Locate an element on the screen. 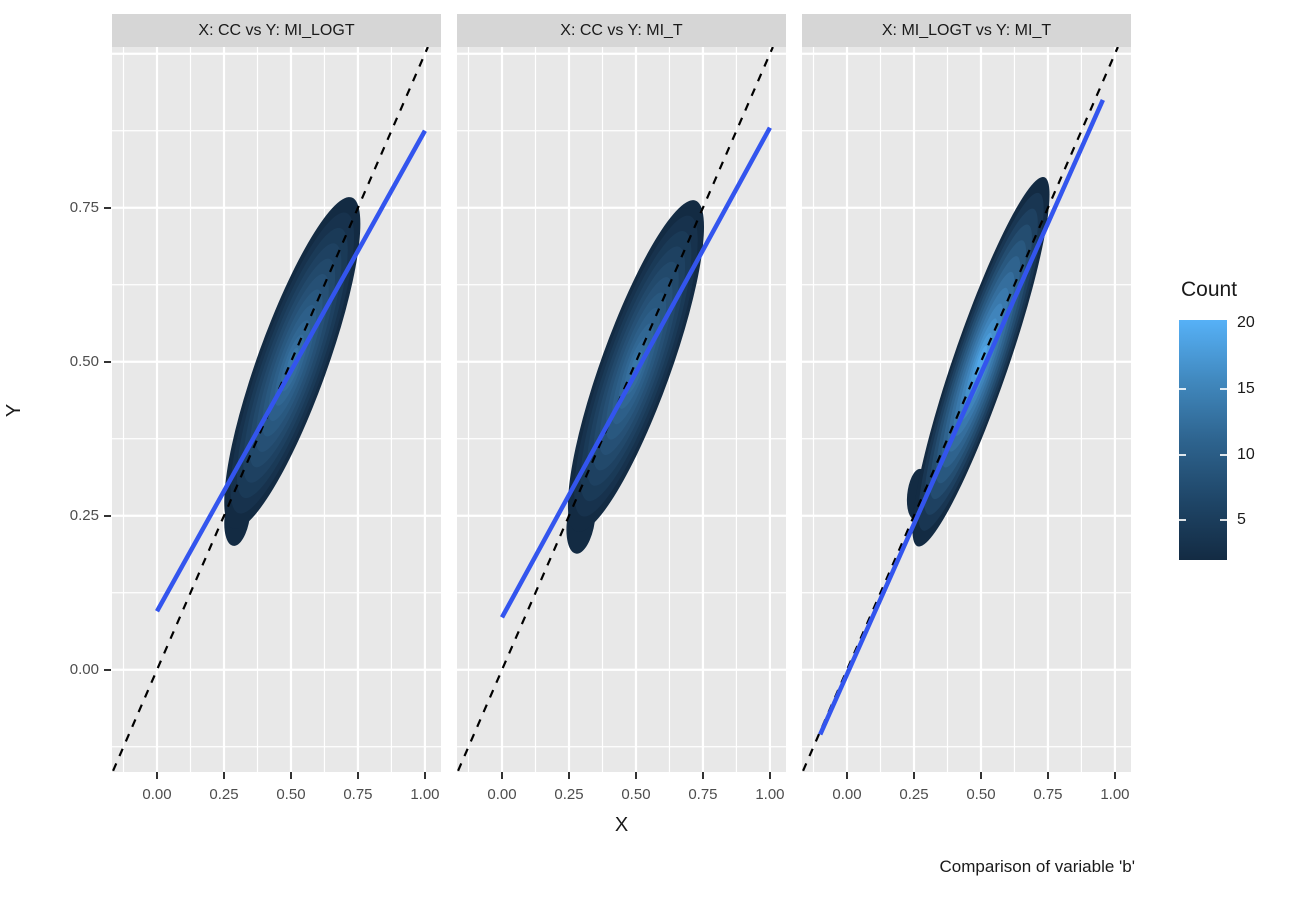 The width and height of the screenshot is (1300, 900). legend-gradient-bar is located at coordinates (1203, 440).